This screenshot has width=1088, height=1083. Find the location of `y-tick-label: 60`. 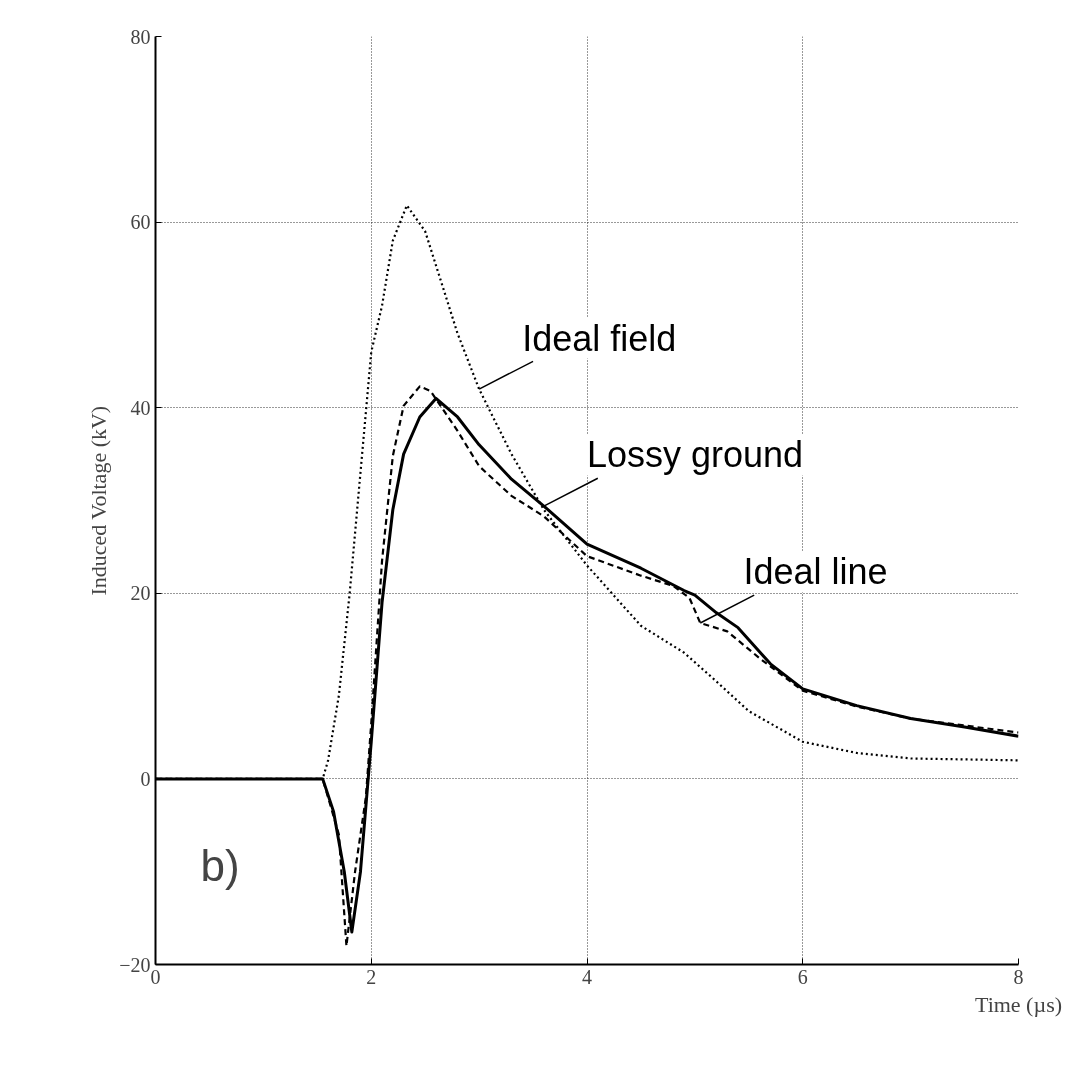

y-tick-label: 60 is located at coordinates (140, 222).